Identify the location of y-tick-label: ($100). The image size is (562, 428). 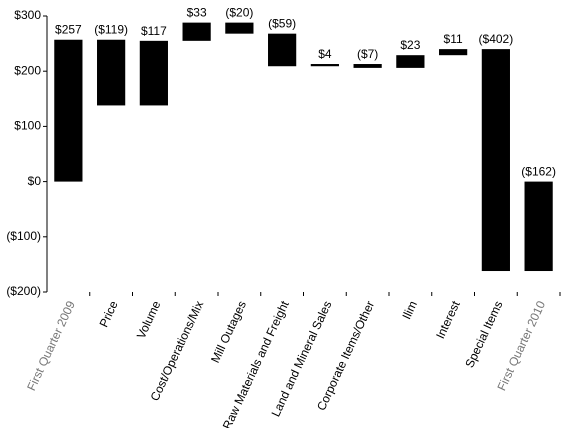
(23, 236).